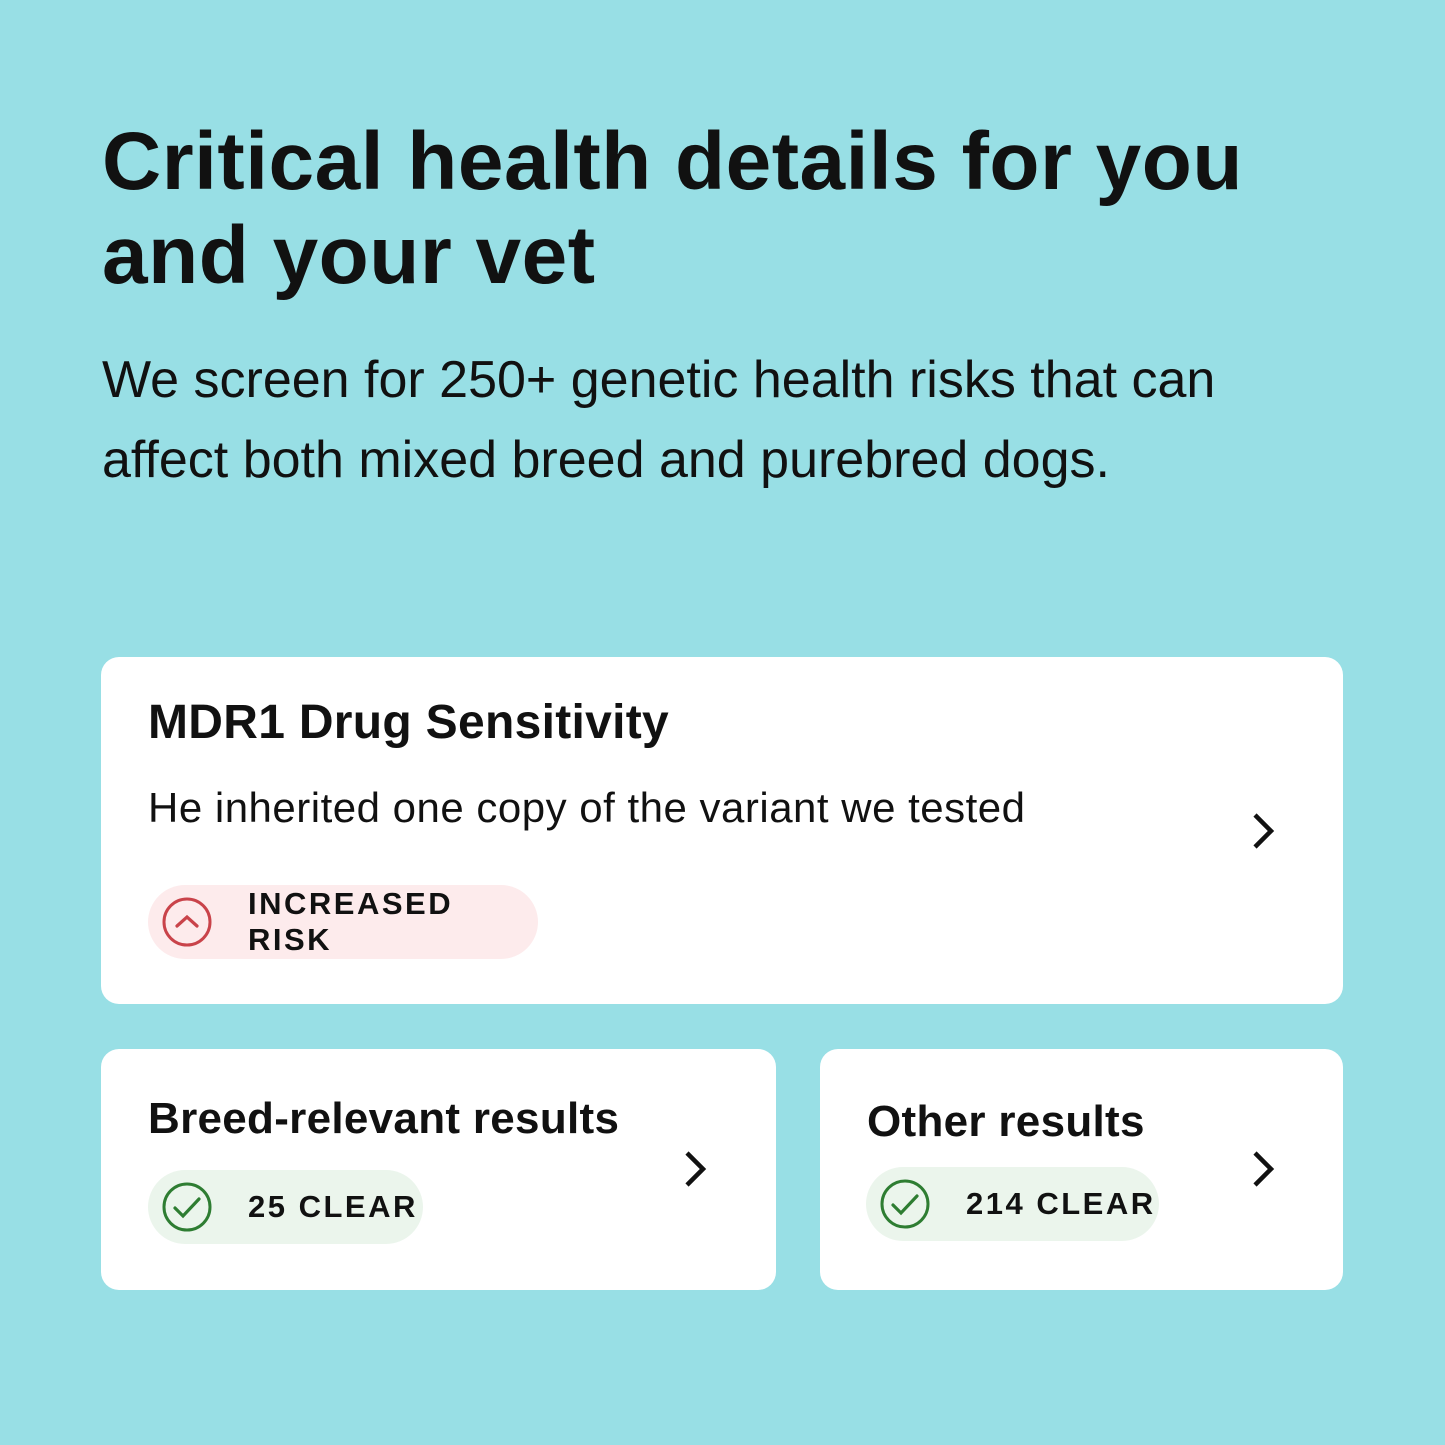 This screenshot has height=1445, width=1445. Describe the element at coordinates (351, 921) in the screenshot. I see `badge-label: INCREASED RISK` at that location.